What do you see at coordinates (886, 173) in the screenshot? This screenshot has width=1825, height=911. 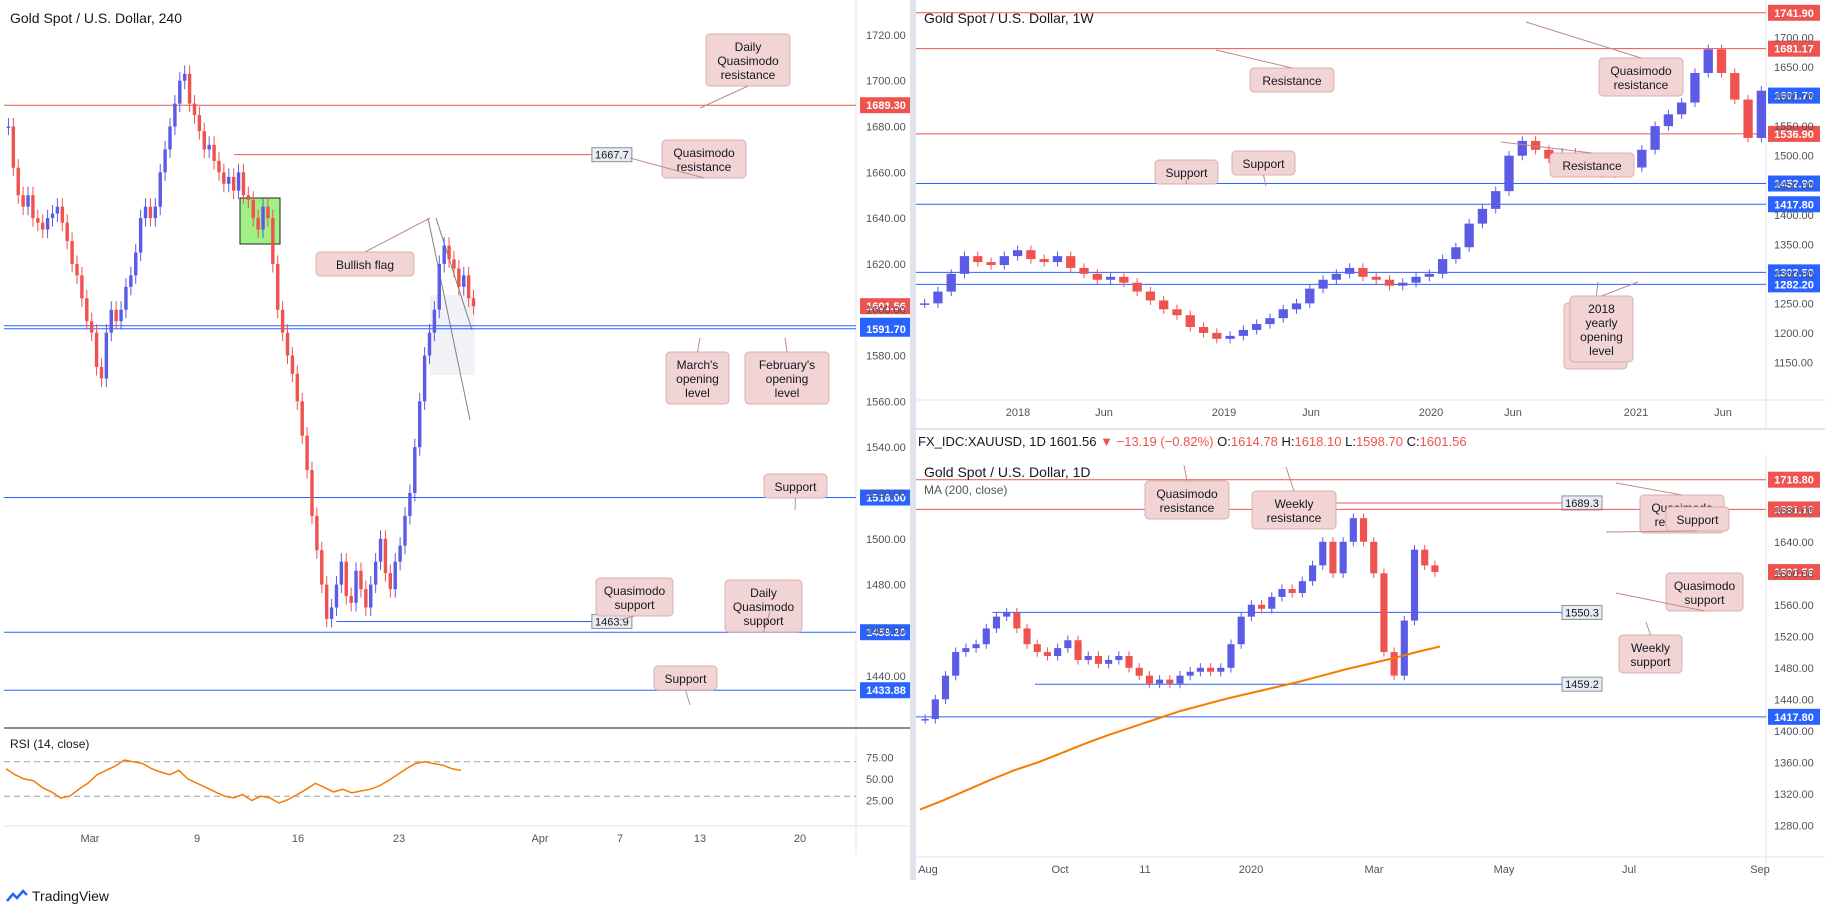 I see `h4-ytick-3: 1660.00` at bounding box center [886, 173].